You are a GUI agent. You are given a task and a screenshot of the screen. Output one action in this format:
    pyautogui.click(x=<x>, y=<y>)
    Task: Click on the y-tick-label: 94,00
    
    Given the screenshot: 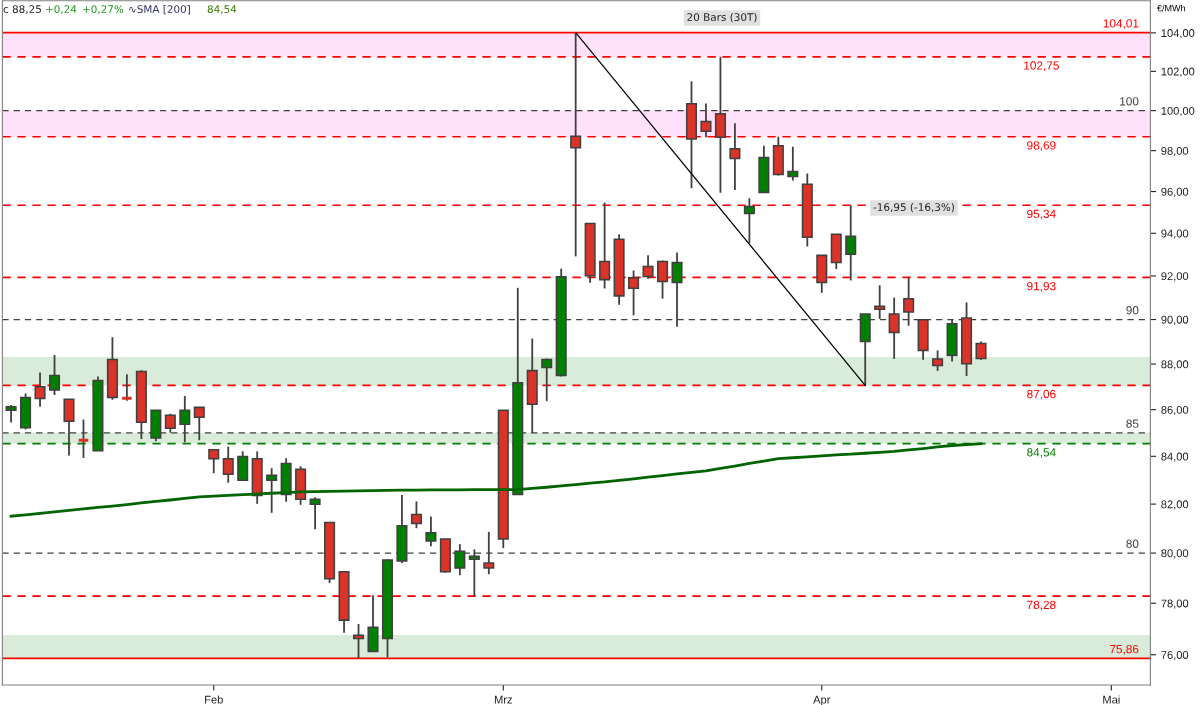 What is the action you would take?
    pyautogui.click(x=1175, y=234)
    